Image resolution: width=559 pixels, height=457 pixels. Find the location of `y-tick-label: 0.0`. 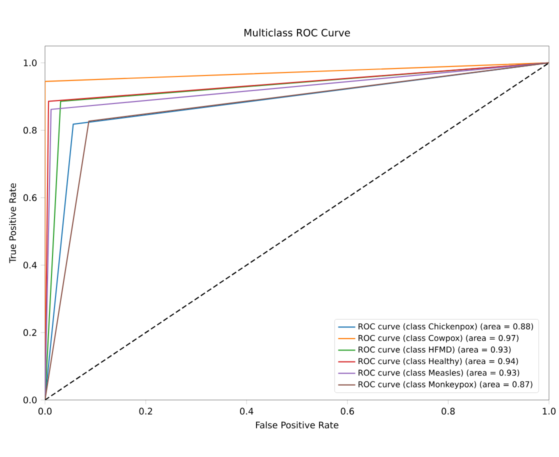

y-tick-label: 0.0 is located at coordinates (30, 400).